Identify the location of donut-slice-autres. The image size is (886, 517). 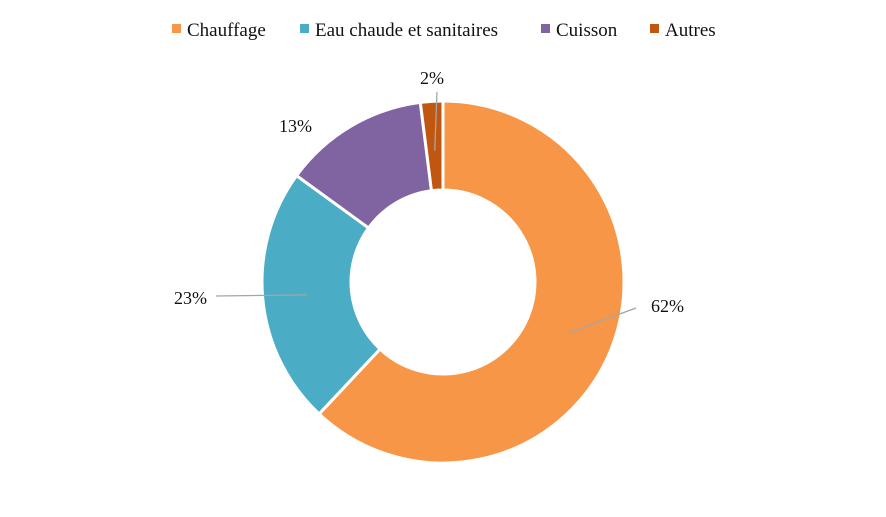
(431, 146).